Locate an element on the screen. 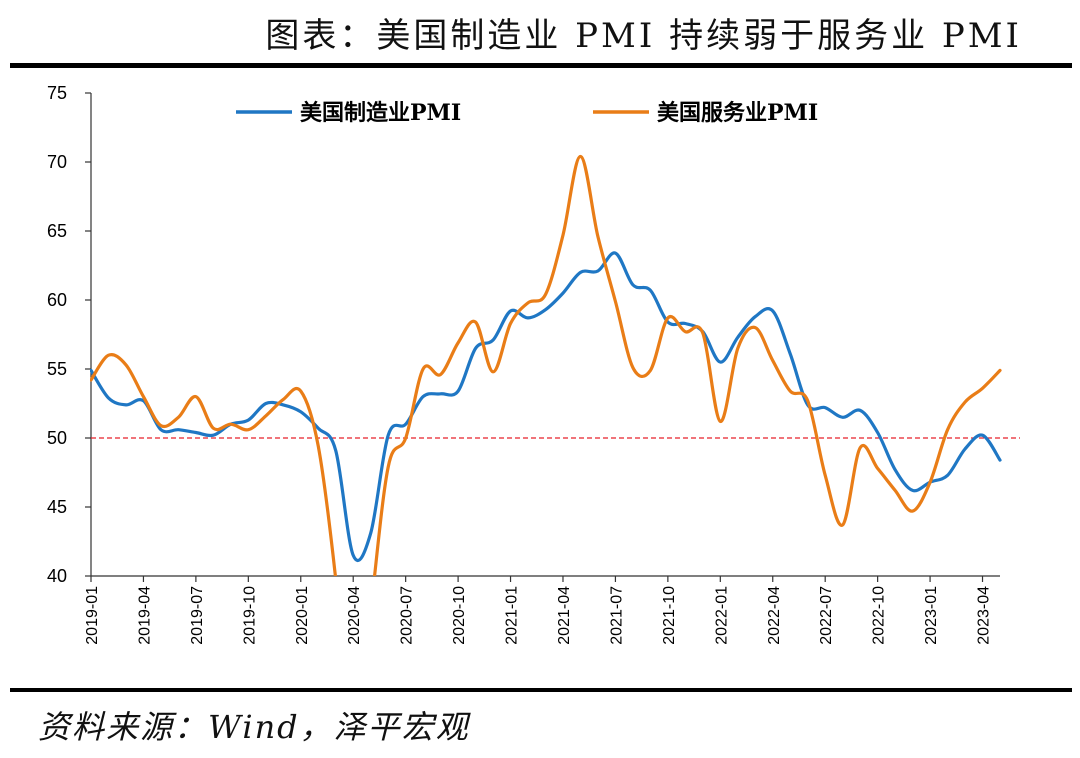  x-tick-label: 2021-10 is located at coordinates (669, 615).